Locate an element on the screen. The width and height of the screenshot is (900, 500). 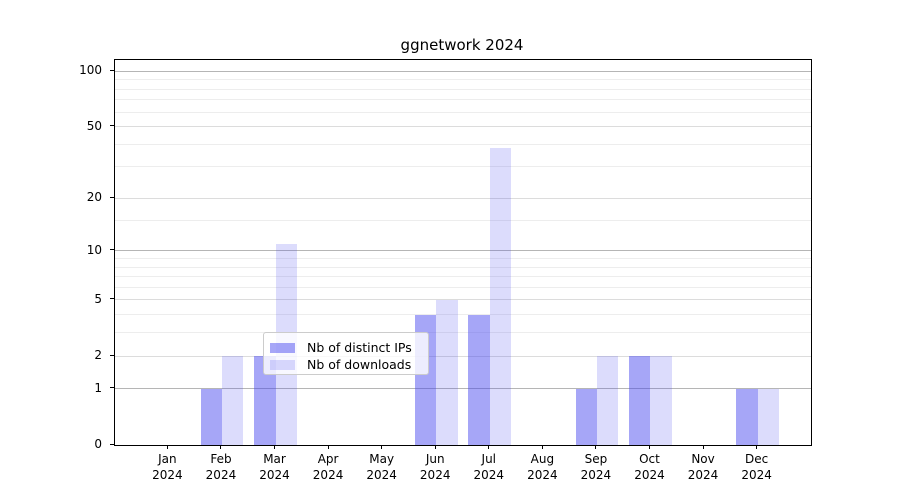
bar-feb-2024-nb-of-distinct-ips is located at coordinates (211, 416).